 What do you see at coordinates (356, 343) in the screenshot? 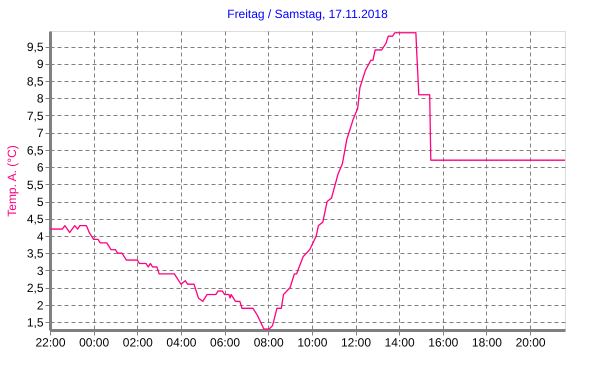
I see `x-tick-label: 12:00` at bounding box center [356, 343].